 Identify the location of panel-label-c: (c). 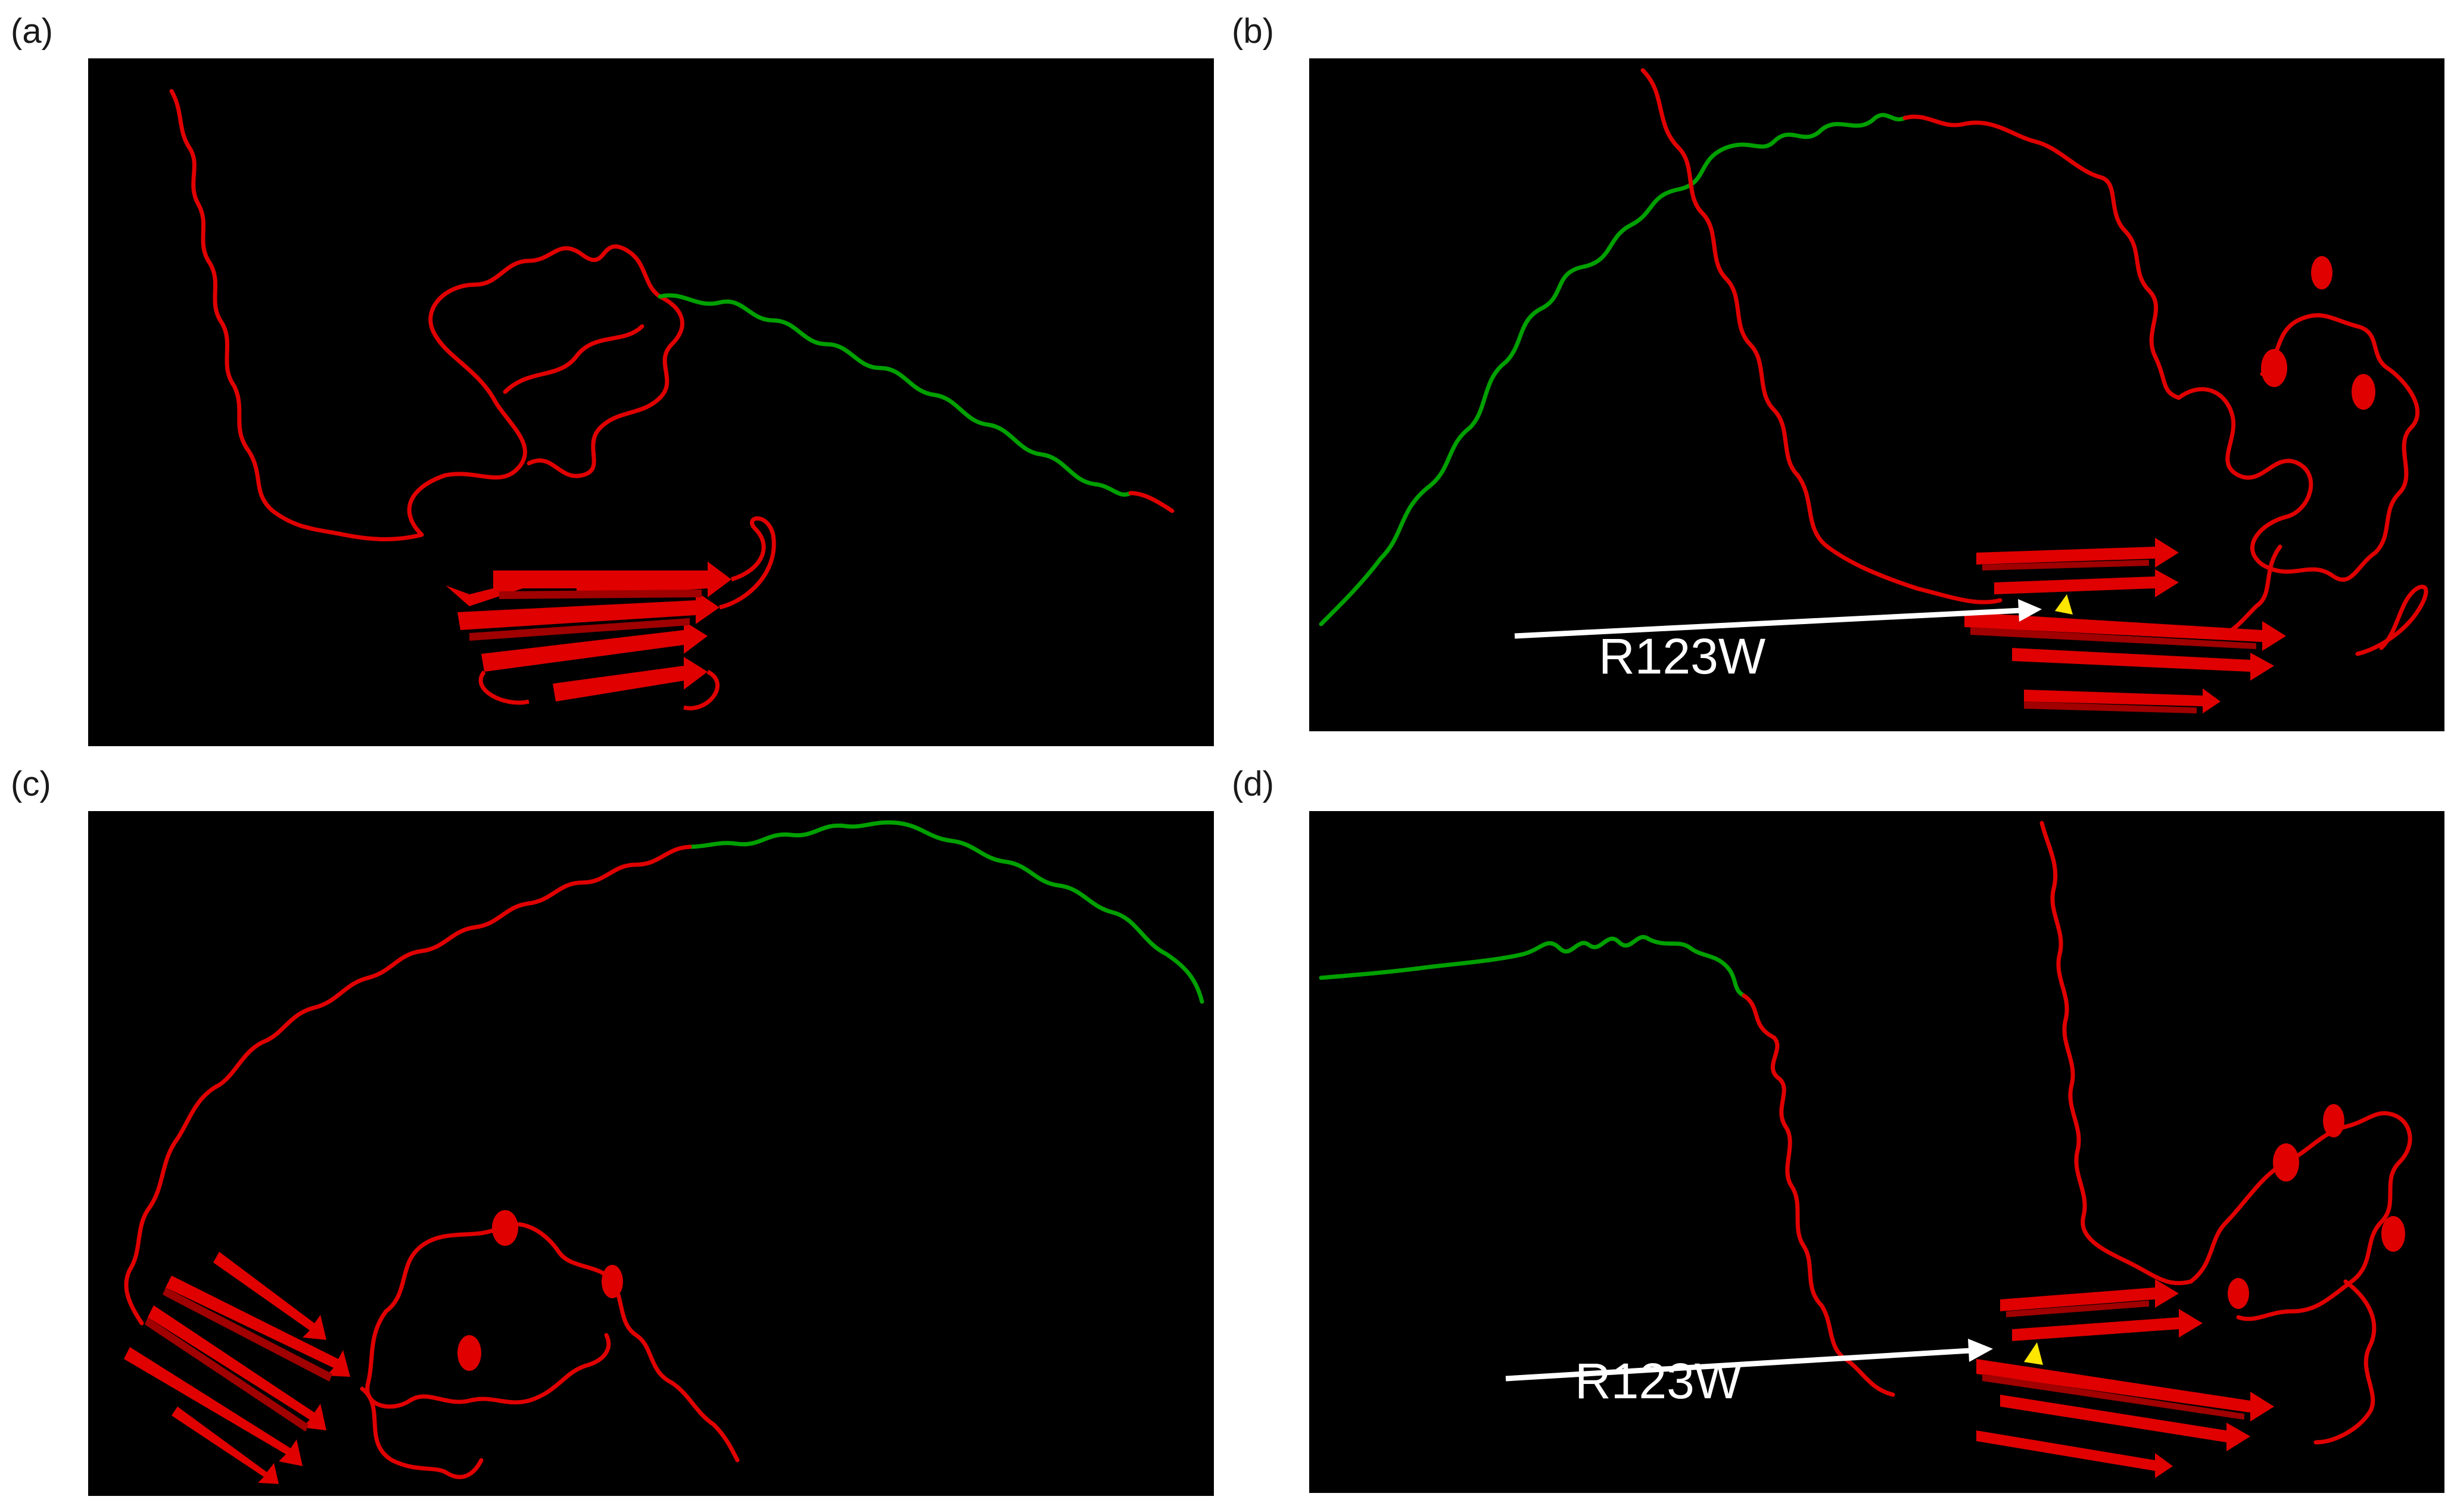
(31, 784).